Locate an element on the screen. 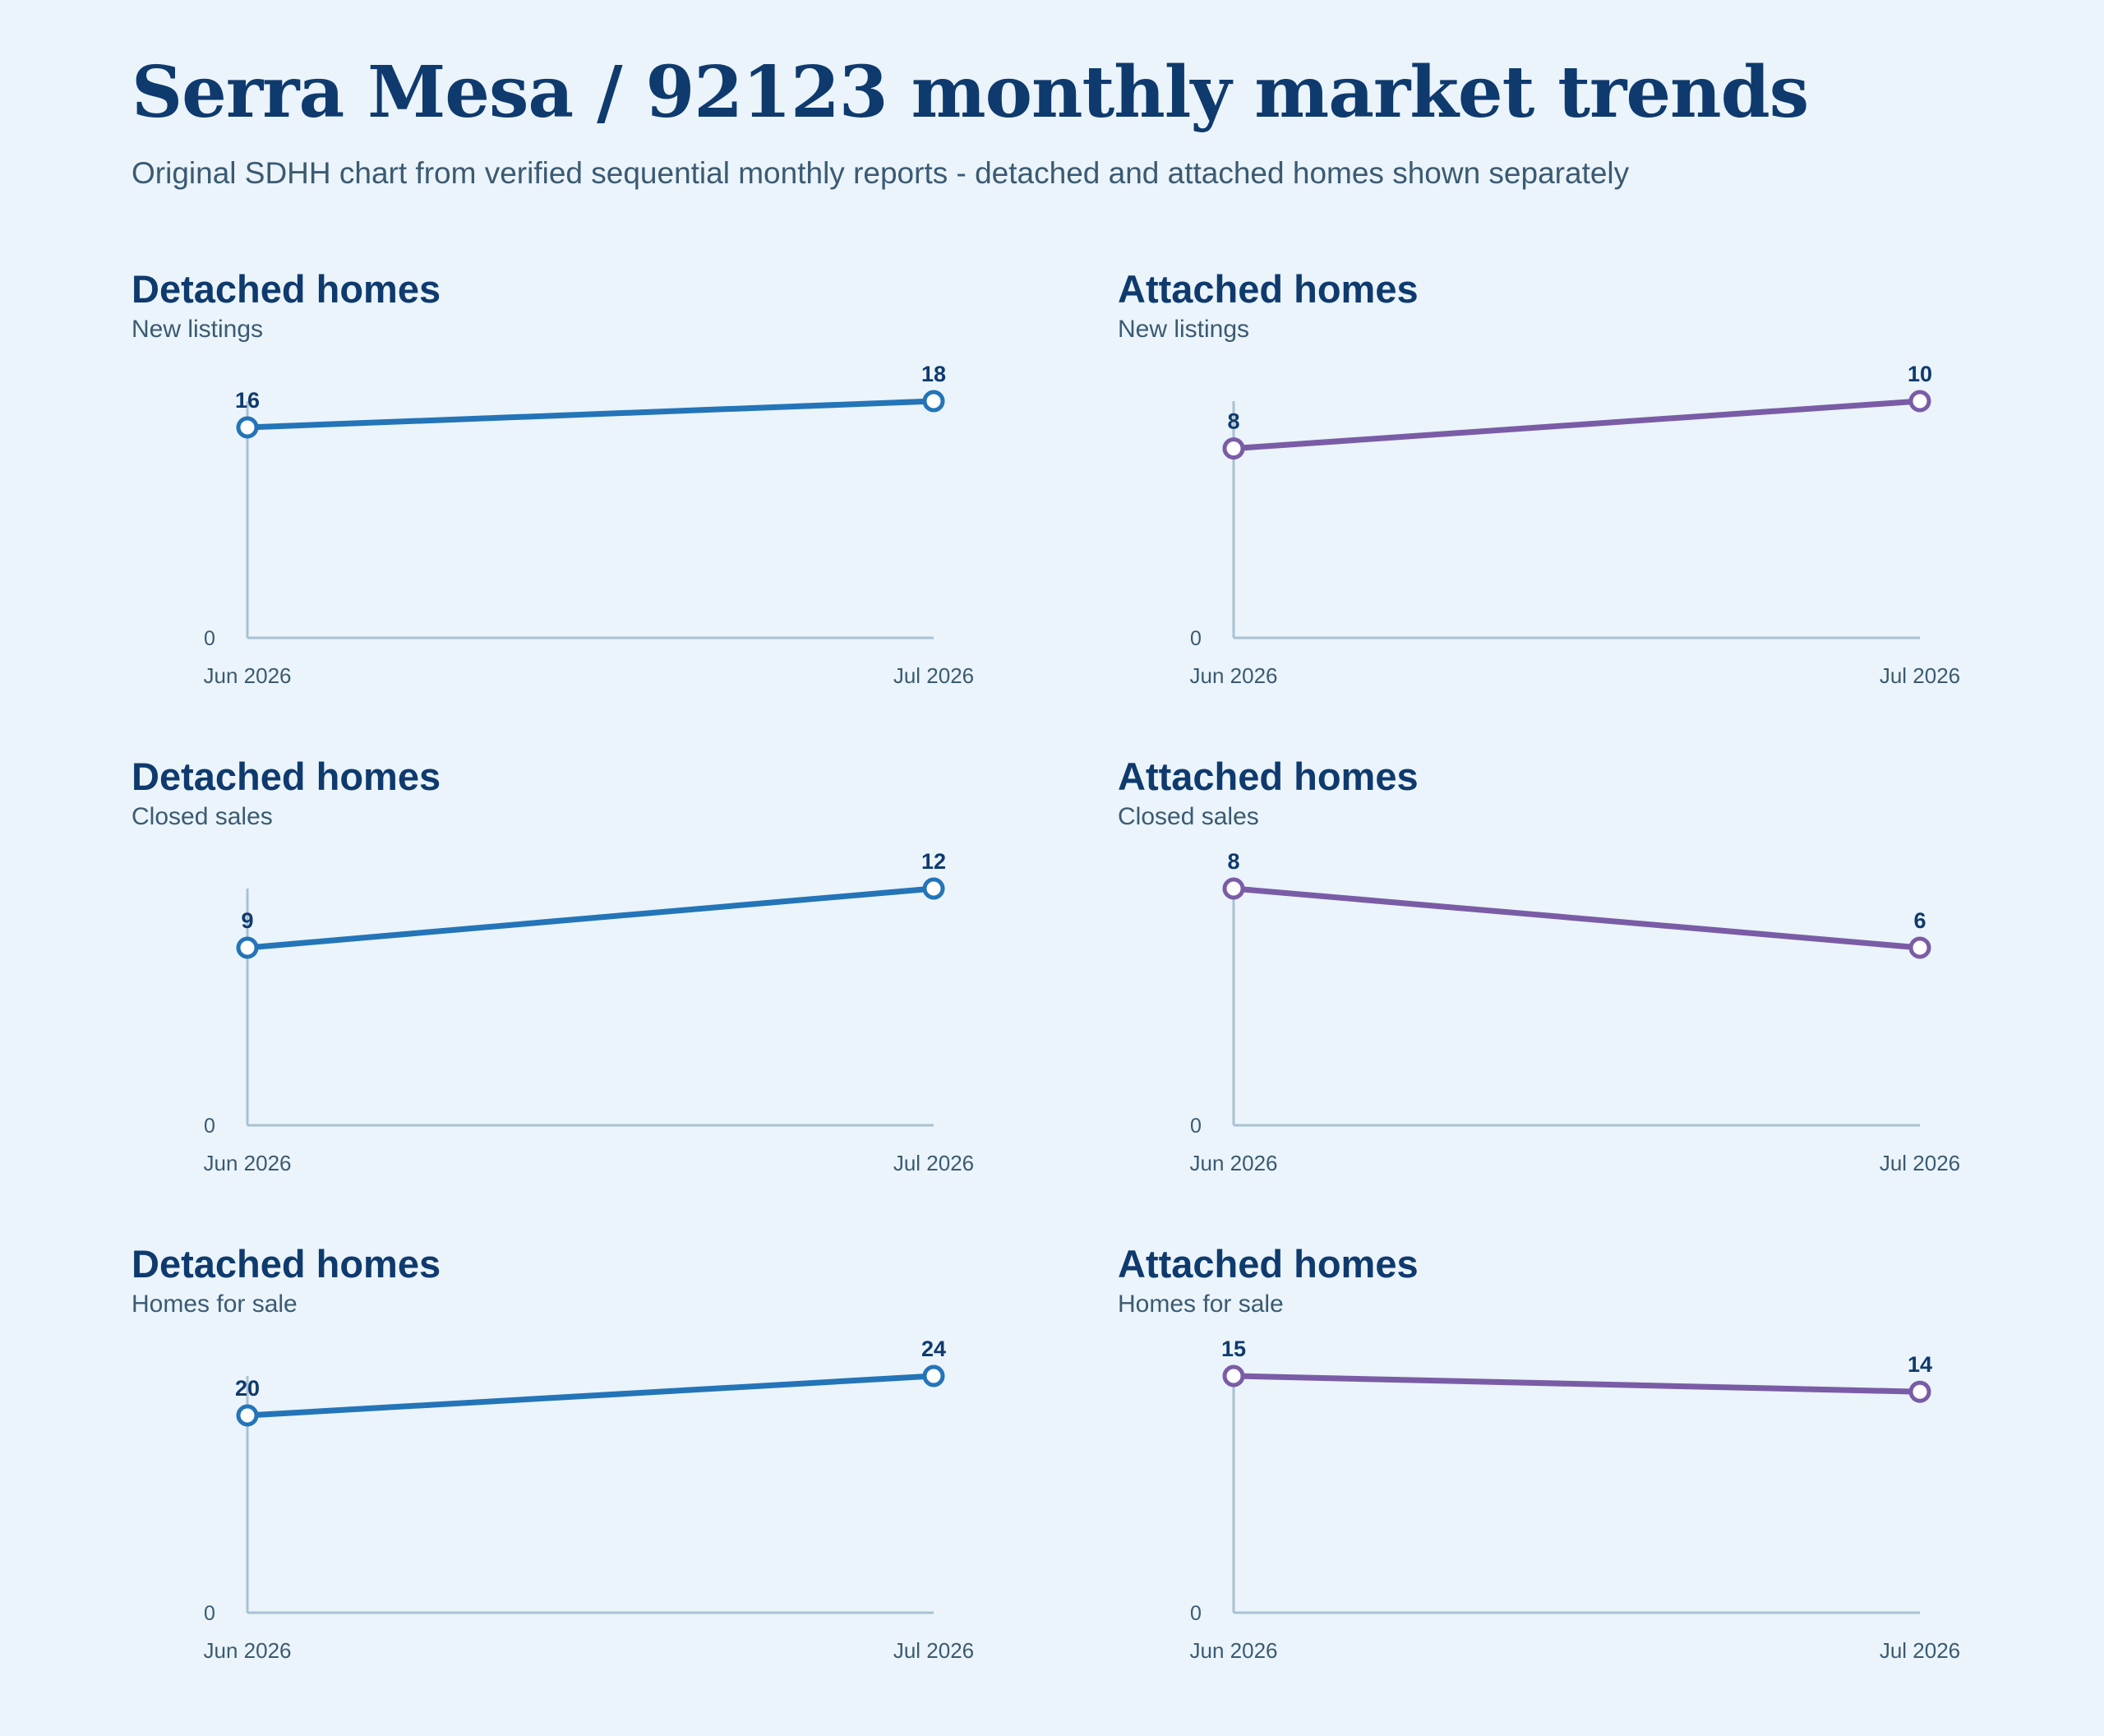 This screenshot has height=1736, width=2104. data-label: 18 is located at coordinates (934, 374).